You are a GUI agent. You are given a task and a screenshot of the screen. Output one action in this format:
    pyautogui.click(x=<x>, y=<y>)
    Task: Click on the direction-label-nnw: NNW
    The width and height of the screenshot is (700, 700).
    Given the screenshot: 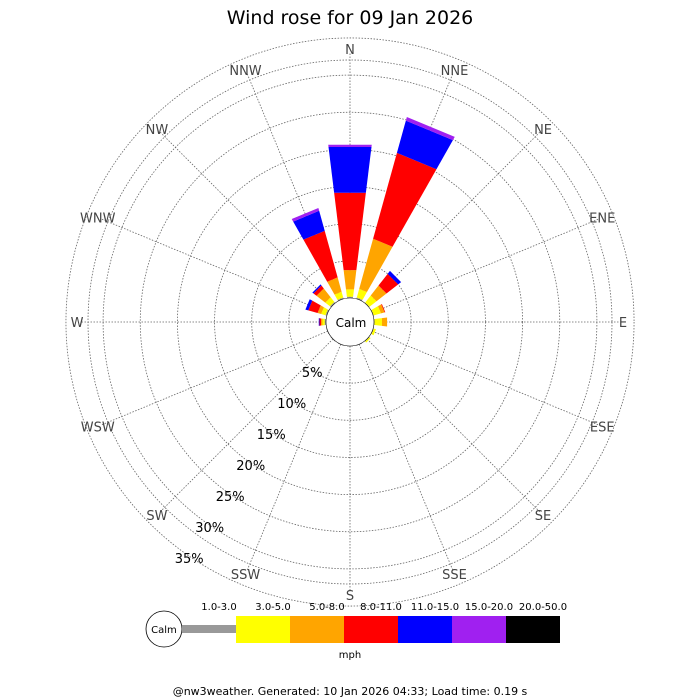 What is the action you would take?
    pyautogui.click(x=245, y=71)
    